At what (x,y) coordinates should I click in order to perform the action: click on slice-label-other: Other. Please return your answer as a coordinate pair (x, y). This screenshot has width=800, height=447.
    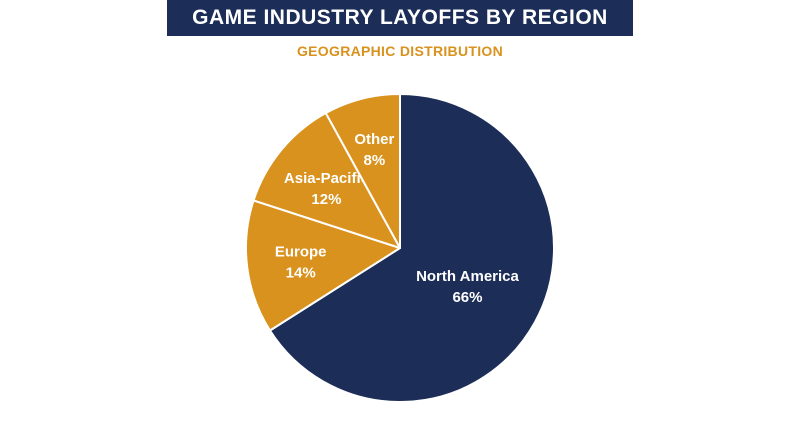
    Looking at the image, I should click on (374, 139).